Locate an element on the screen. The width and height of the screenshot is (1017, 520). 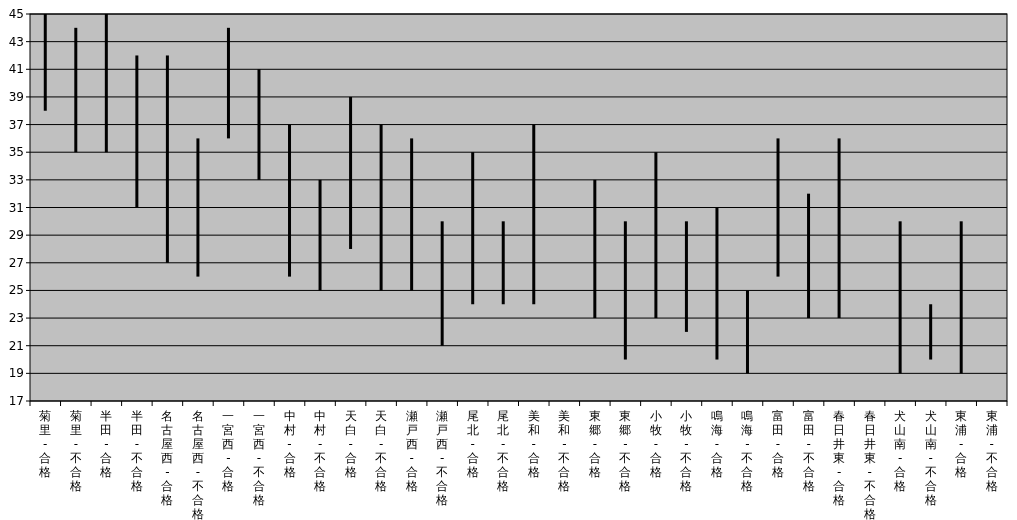
y-tick-label: 29 is located at coordinates (16, 235).